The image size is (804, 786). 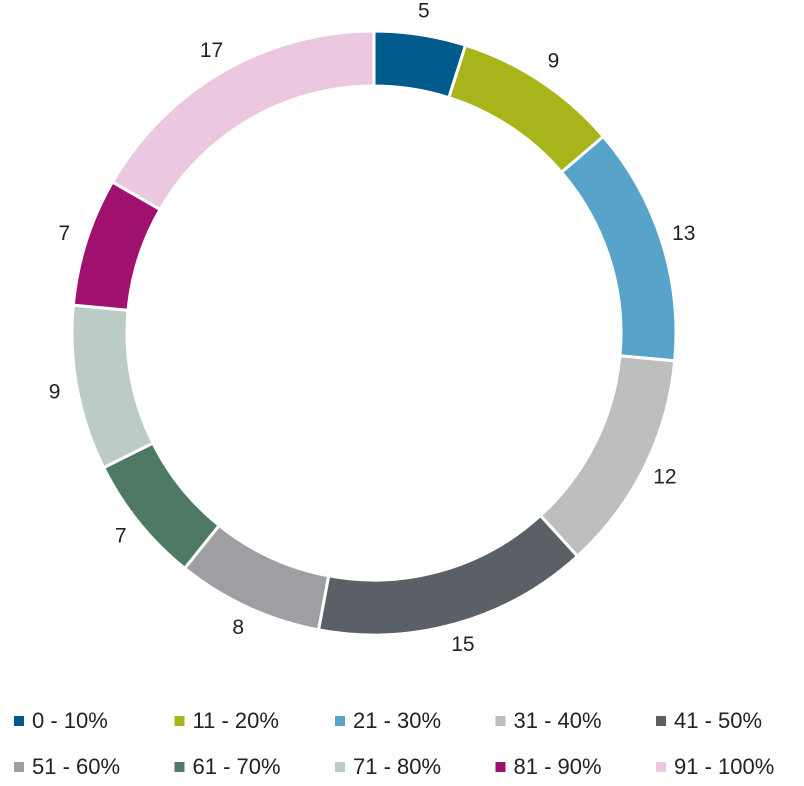 I want to click on legend-label: 11 - 20%, so click(x=236, y=720).